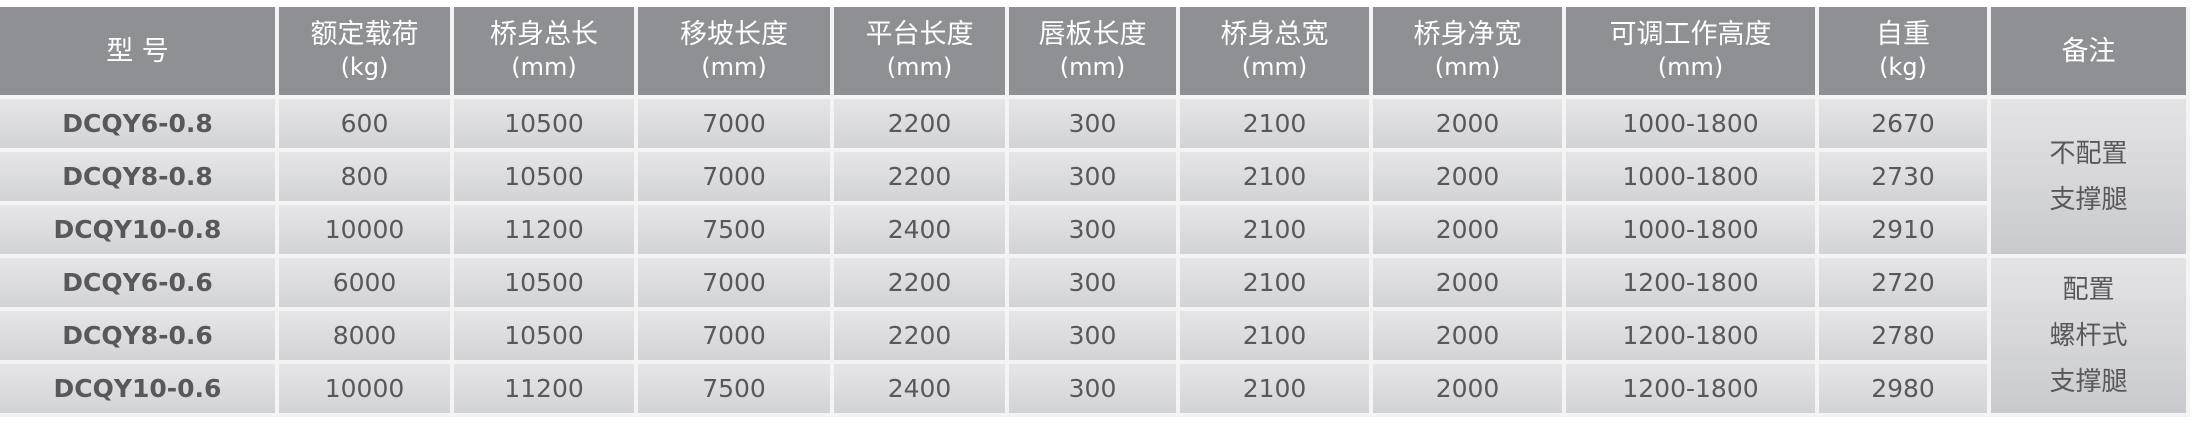 The image size is (2193, 444). I want to click on column-header: 型 号, so click(139, 53).